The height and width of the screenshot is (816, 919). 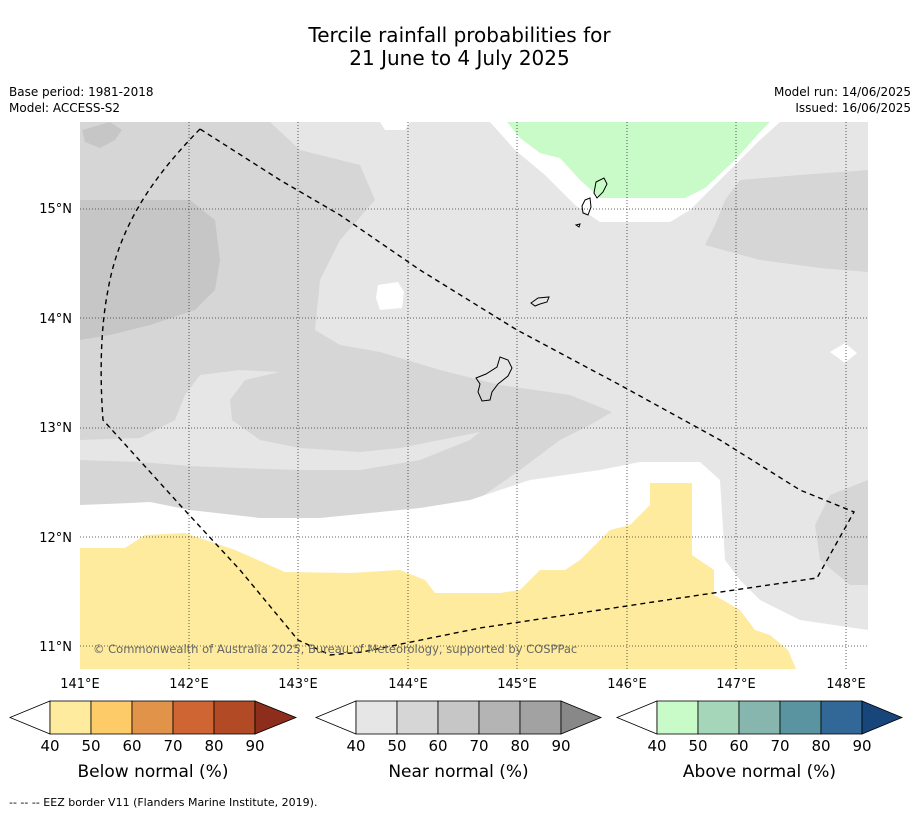 What do you see at coordinates (276, 717) in the screenshot?
I see `below-legend-over-triangle` at bounding box center [276, 717].